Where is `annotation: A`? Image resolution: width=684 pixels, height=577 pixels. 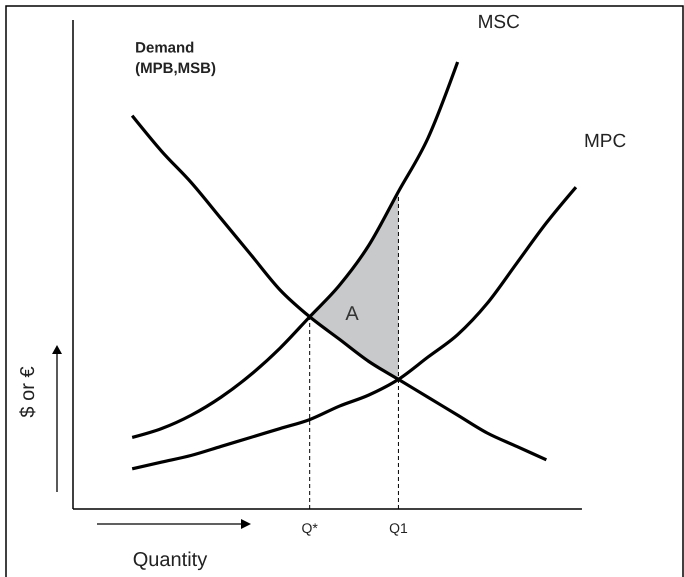 annotation: A is located at coordinates (352, 314).